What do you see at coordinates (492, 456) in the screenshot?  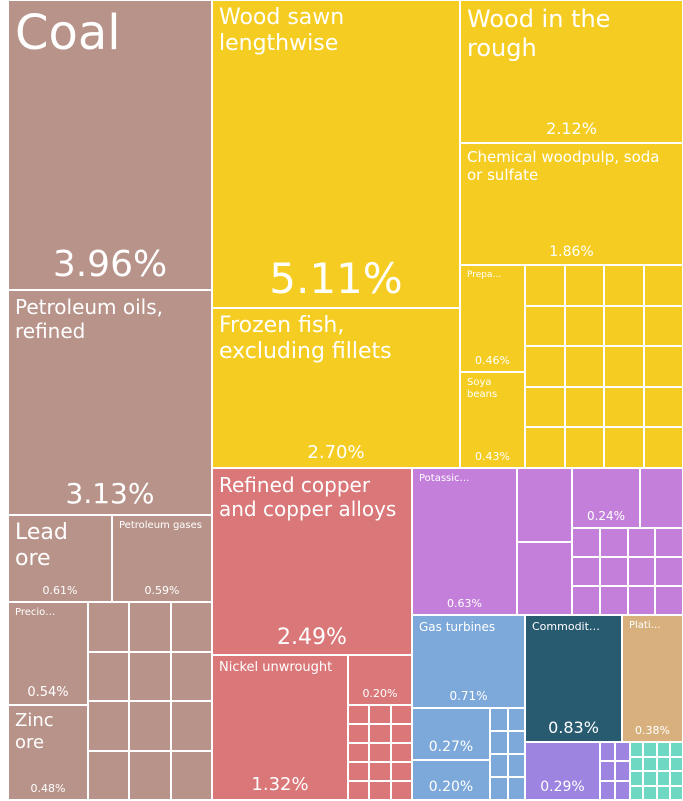 I see `value-label: 0.43%` at bounding box center [492, 456].